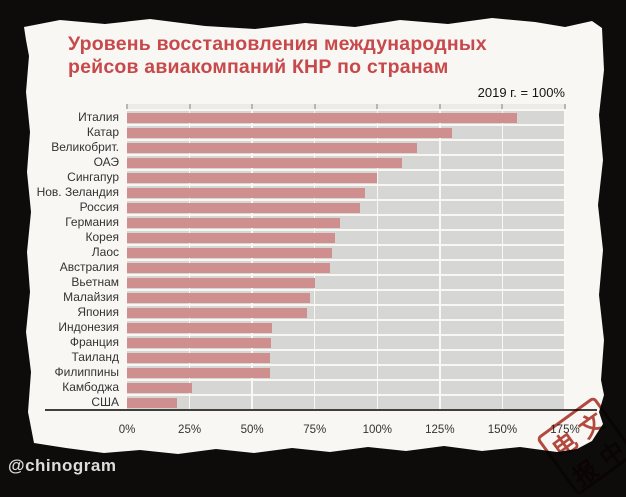  I want to click on bar-row: Таиланд, so click(318, 357).